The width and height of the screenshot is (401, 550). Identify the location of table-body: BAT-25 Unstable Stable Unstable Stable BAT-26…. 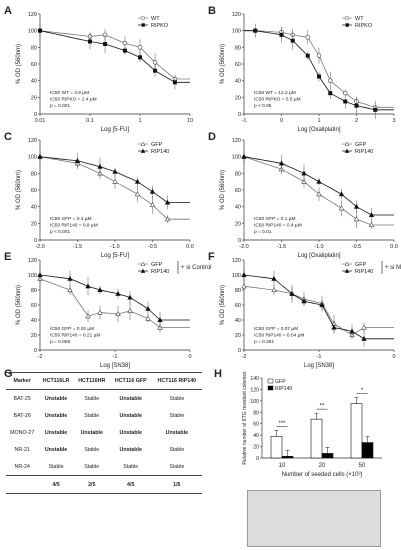
(104, 442).